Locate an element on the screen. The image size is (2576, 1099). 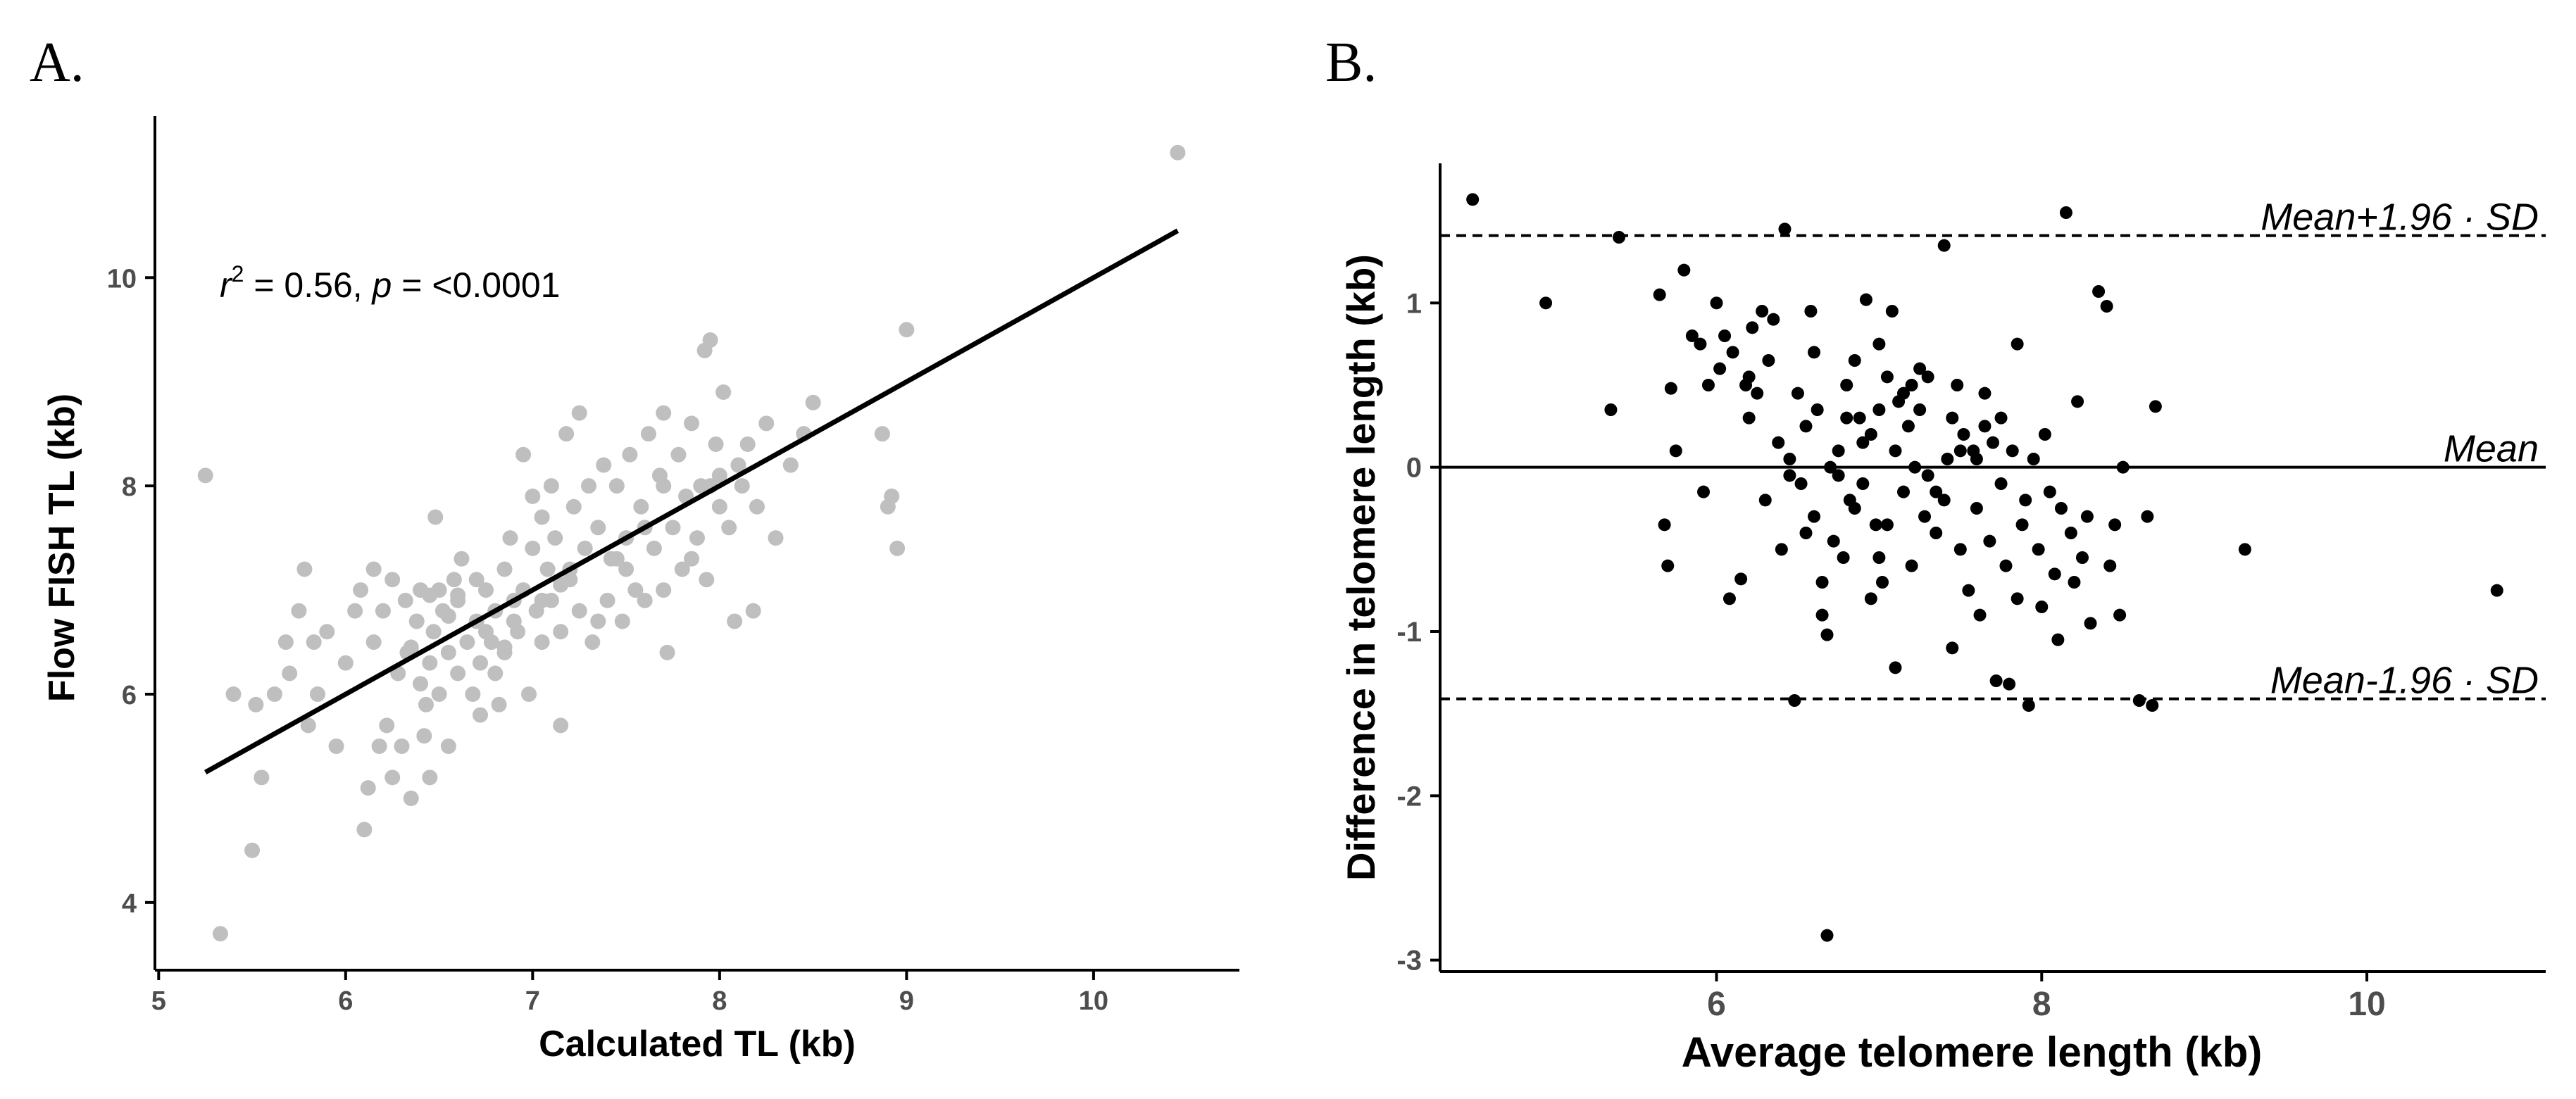
panel-b-x-tick-label: 6 is located at coordinates (1716, 1004).